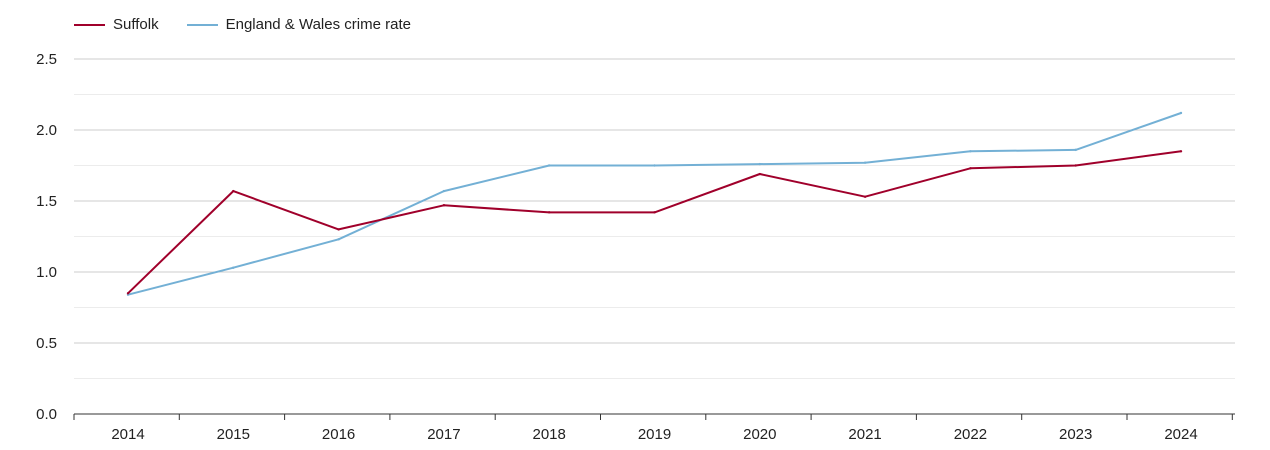 Image resolution: width=1270 pixels, height=450 pixels. I want to click on legend-item-suffolk: Suffolk, so click(116, 24).